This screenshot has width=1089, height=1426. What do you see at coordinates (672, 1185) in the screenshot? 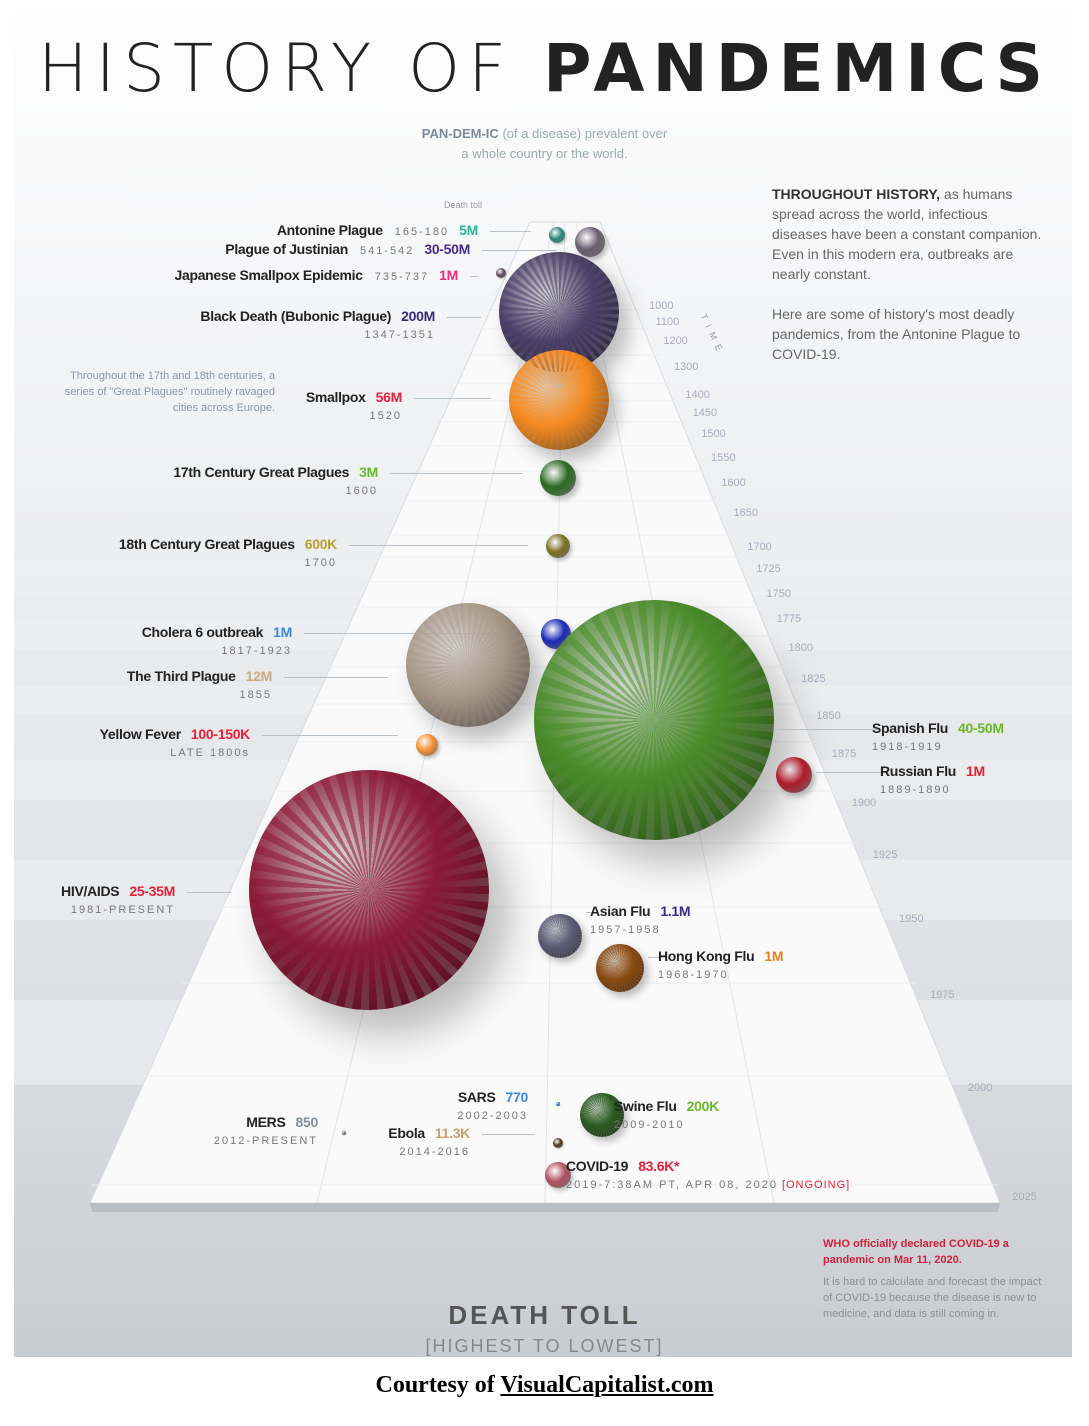
I see `pandemic-years: 2019-7:38AM PT, APR 08, 2020` at bounding box center [672, 1185].